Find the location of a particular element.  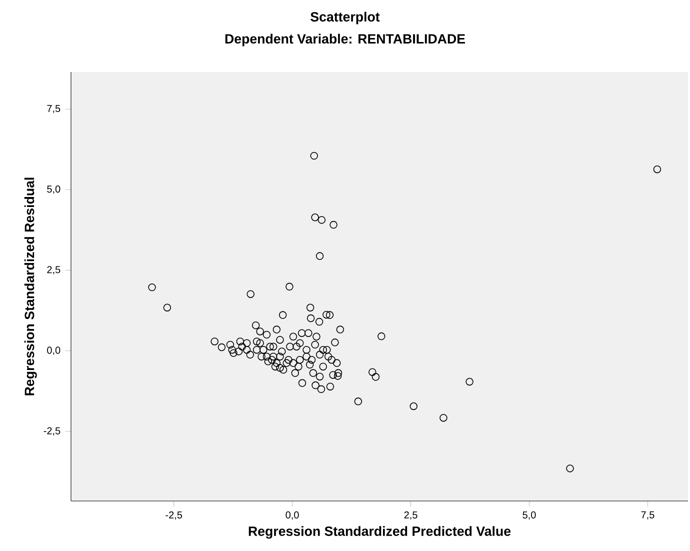

y-tick-label: 0,0 is located at coordinates (53, 350).